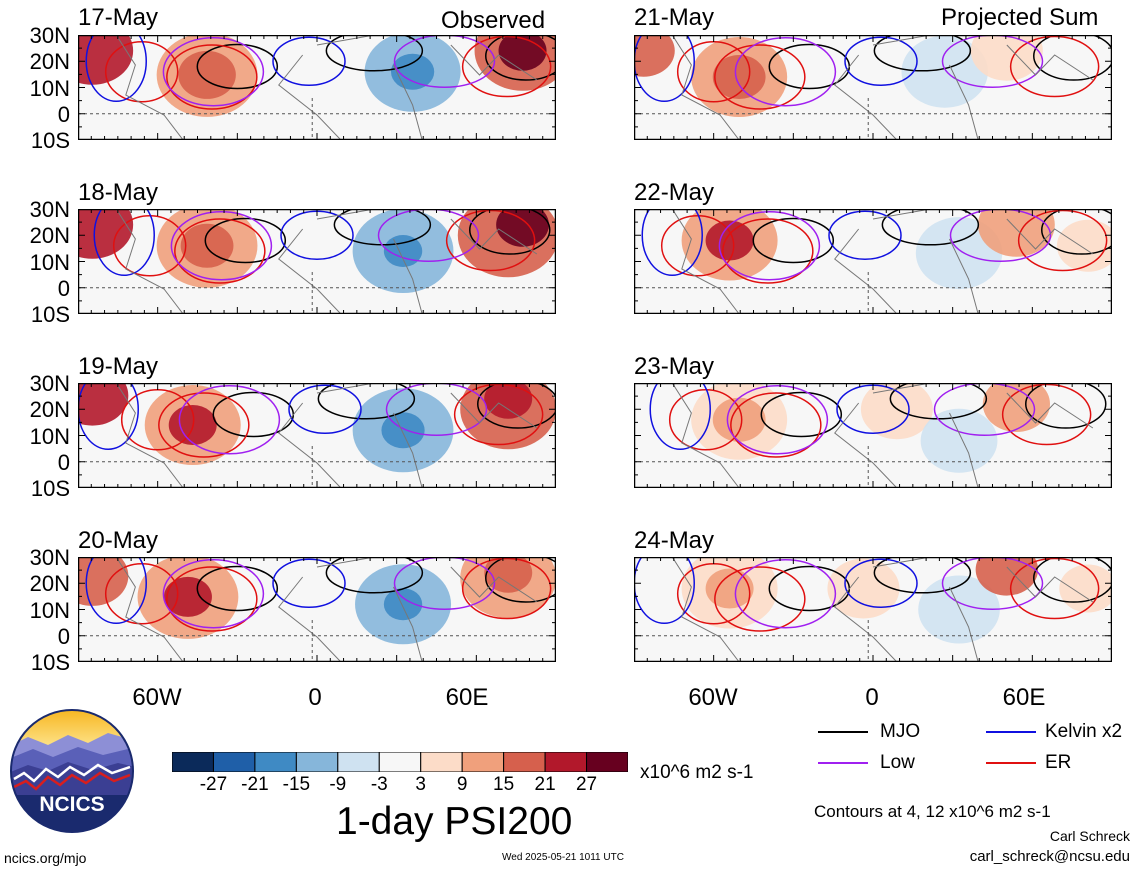 This screenshot has width=1135, height=872. What do you see at coordinates (1084, 731) in the screenshot?
I see `kelvin-legend-label: Kelvin x2` at bounding box center [1084, 731].